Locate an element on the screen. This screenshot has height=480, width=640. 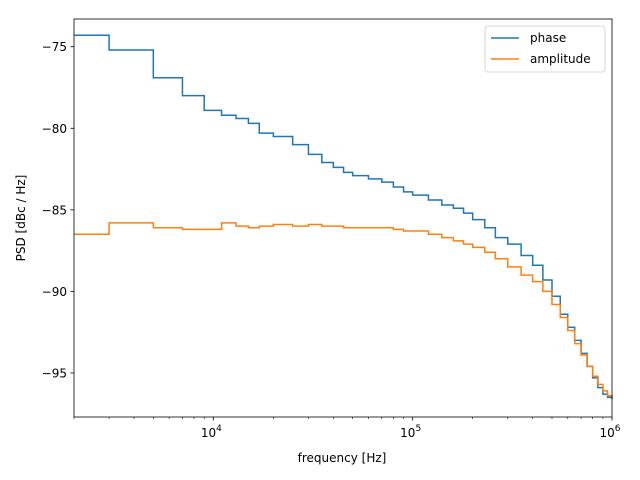
x-tick-label: 10⁶ is located at coordinates (609, 432).